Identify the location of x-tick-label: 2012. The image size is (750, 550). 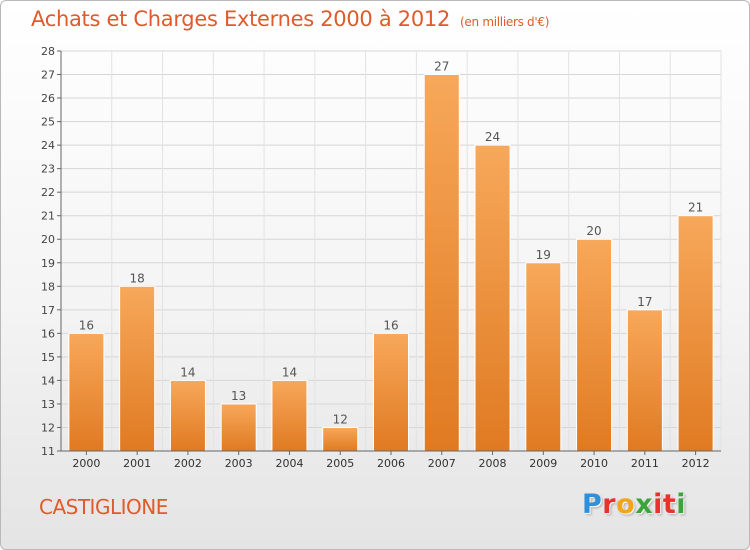
(696, 463).